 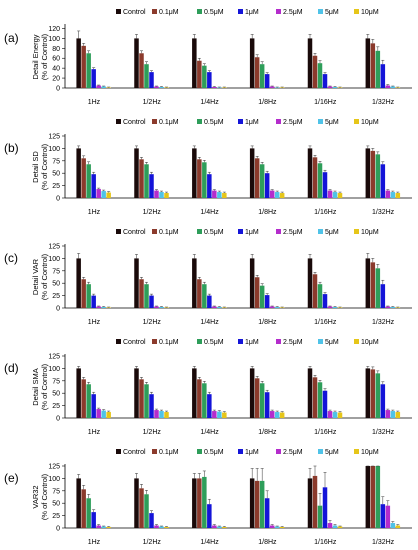 I want to click on y-axis-label: Detail SMA (% of Control), so click(x=40, y=386).